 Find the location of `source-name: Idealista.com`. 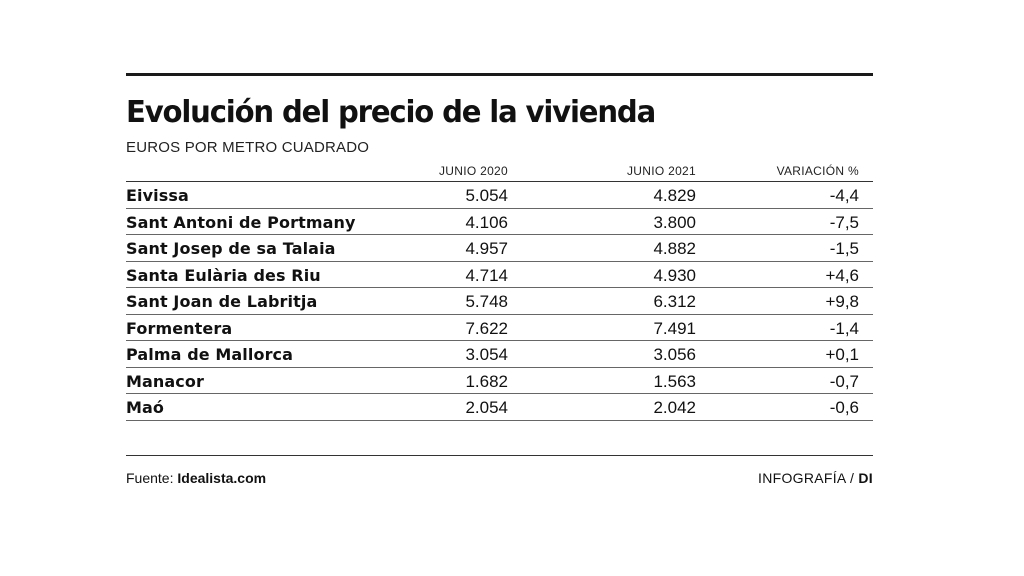

source-name: Idealista.com is located at coordinates (222, 478).